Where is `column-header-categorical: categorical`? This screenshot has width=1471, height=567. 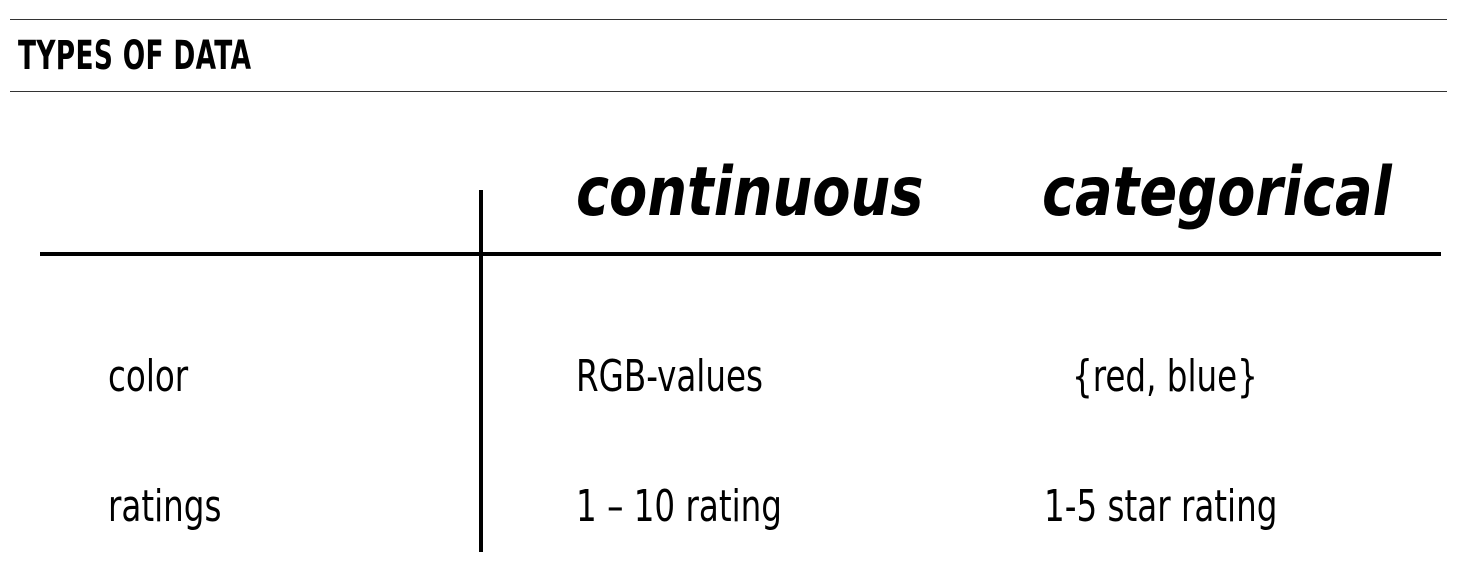
column-header-categorical: categorical is located at coordinates (1217, 192).